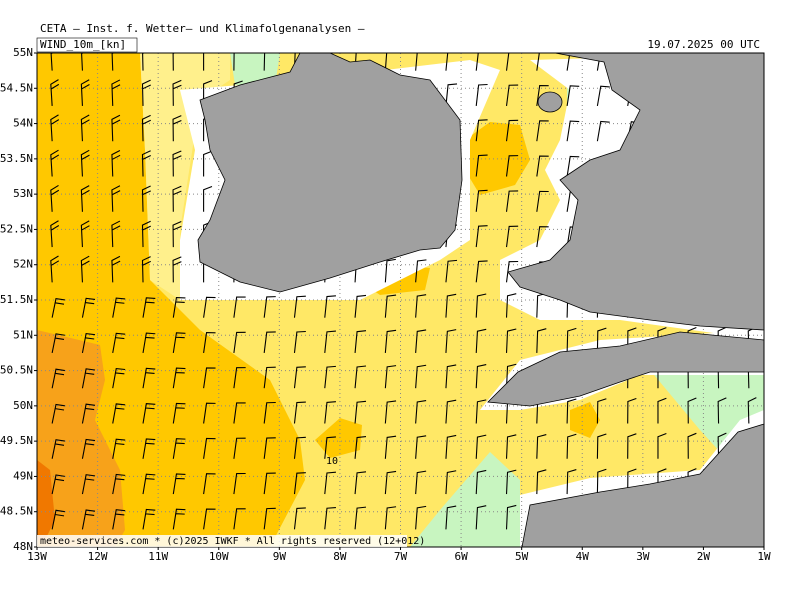  I want to click on product-box, so click(87, 45).